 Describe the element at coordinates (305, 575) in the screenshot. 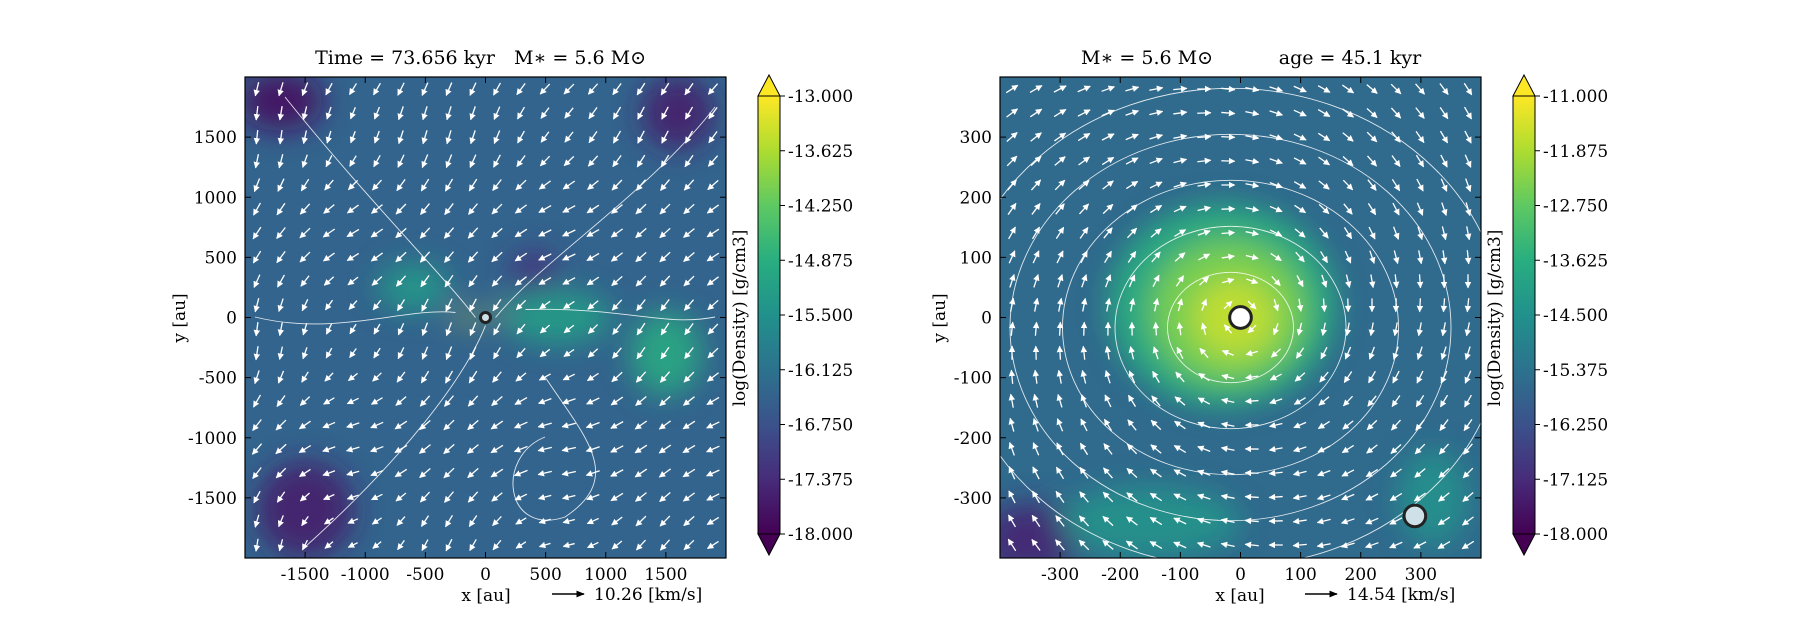

I see `p1-x-tick-label: -1500` at that location.